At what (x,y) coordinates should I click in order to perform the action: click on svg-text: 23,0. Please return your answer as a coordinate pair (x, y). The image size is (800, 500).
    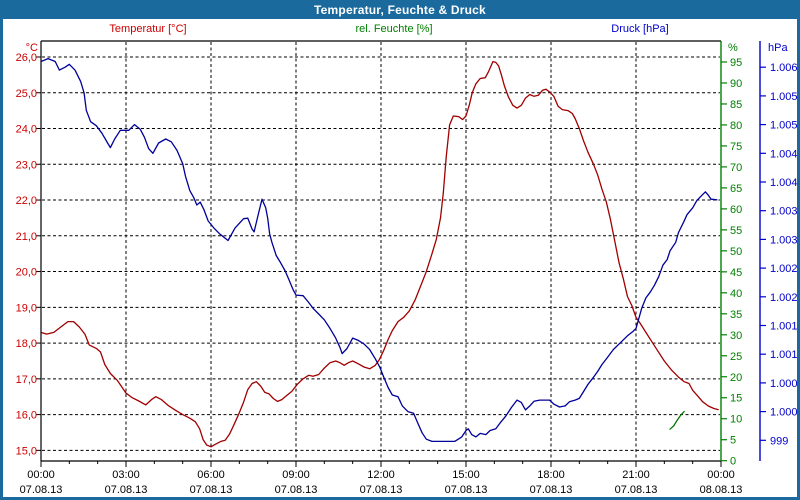
    Looking at the image, I should click on (26, 165).